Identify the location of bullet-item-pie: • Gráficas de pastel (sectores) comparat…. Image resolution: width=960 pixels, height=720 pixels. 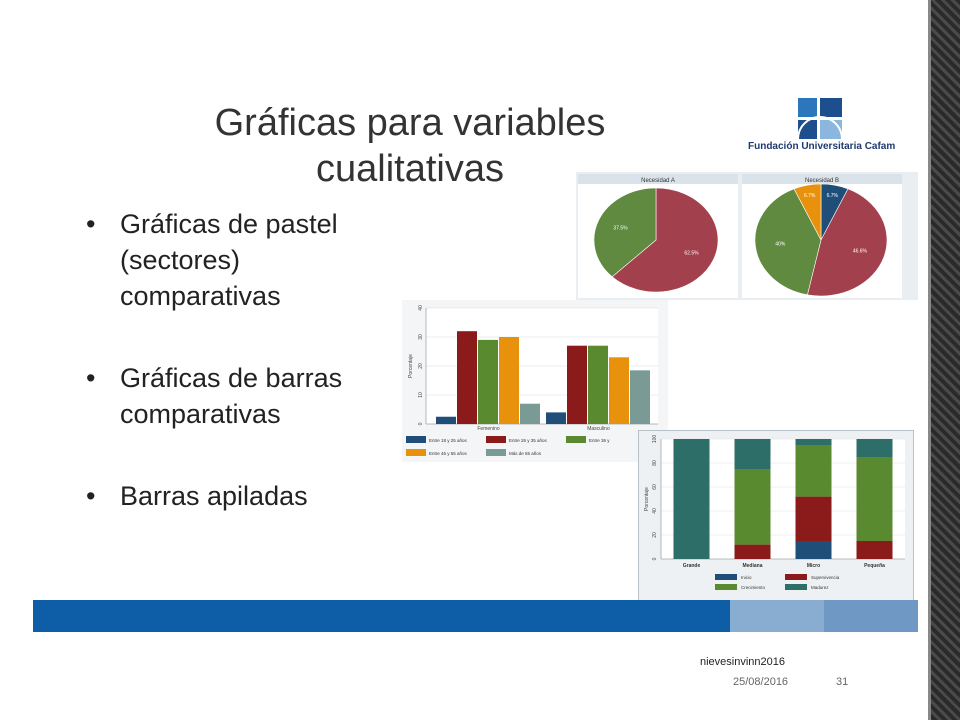
(212, 260).